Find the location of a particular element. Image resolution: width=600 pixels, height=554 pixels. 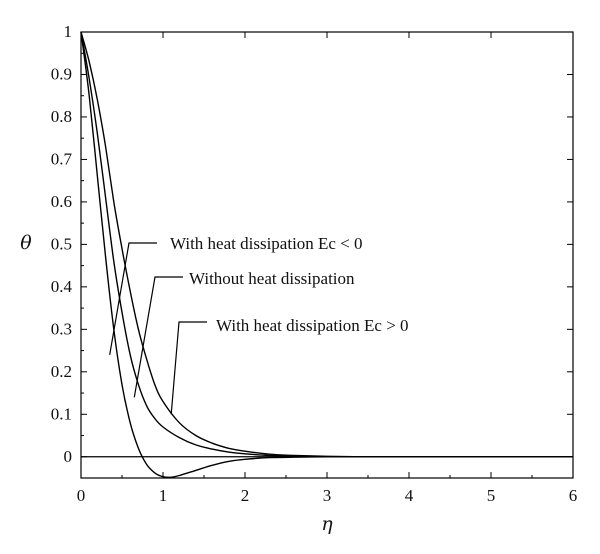

y-tick-label: 0.5 is located at coordinates (61, 243).